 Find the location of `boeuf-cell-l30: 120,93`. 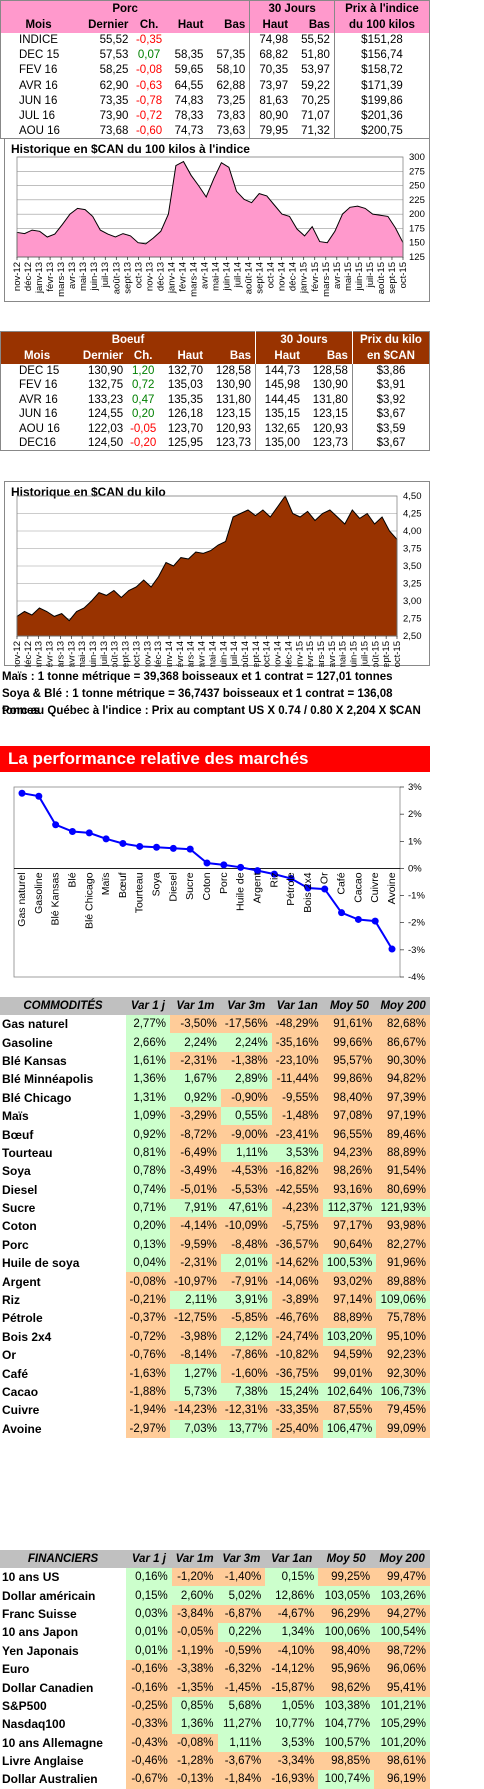

boeuf-cell-l30: 120,93 is located at coordinates (328, 428).